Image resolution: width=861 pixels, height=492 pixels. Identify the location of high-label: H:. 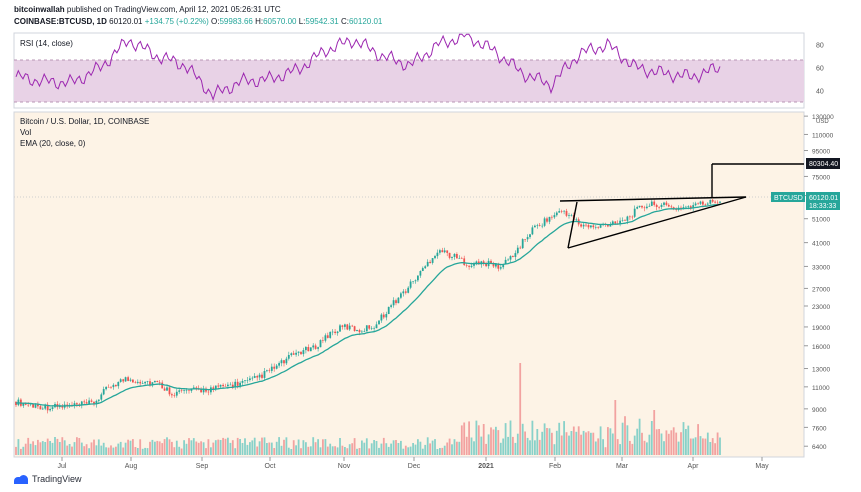
(259, 21).